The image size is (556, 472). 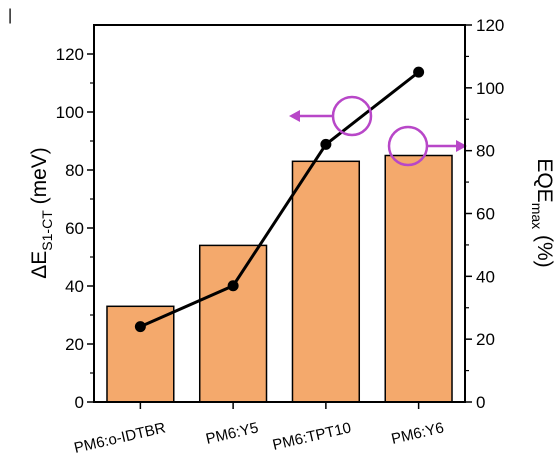 What do you see at coordinates (490, 25) in the screenshot?
I see `right-tick-label: 120` at bounding box center [490, 25].